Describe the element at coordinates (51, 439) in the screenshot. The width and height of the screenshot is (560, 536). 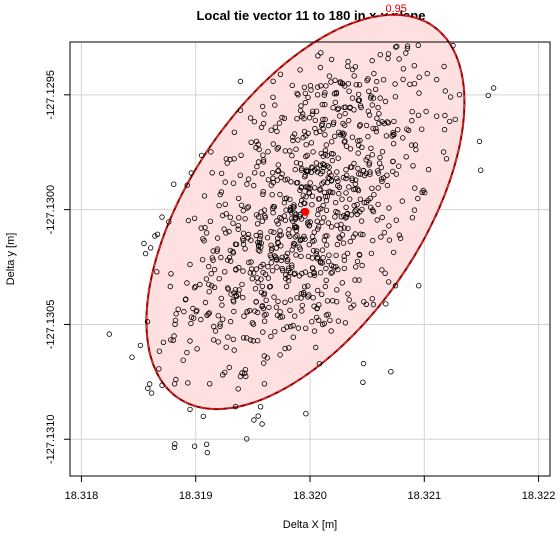
I see `y-tick-label-3: -127.1310` at that location.